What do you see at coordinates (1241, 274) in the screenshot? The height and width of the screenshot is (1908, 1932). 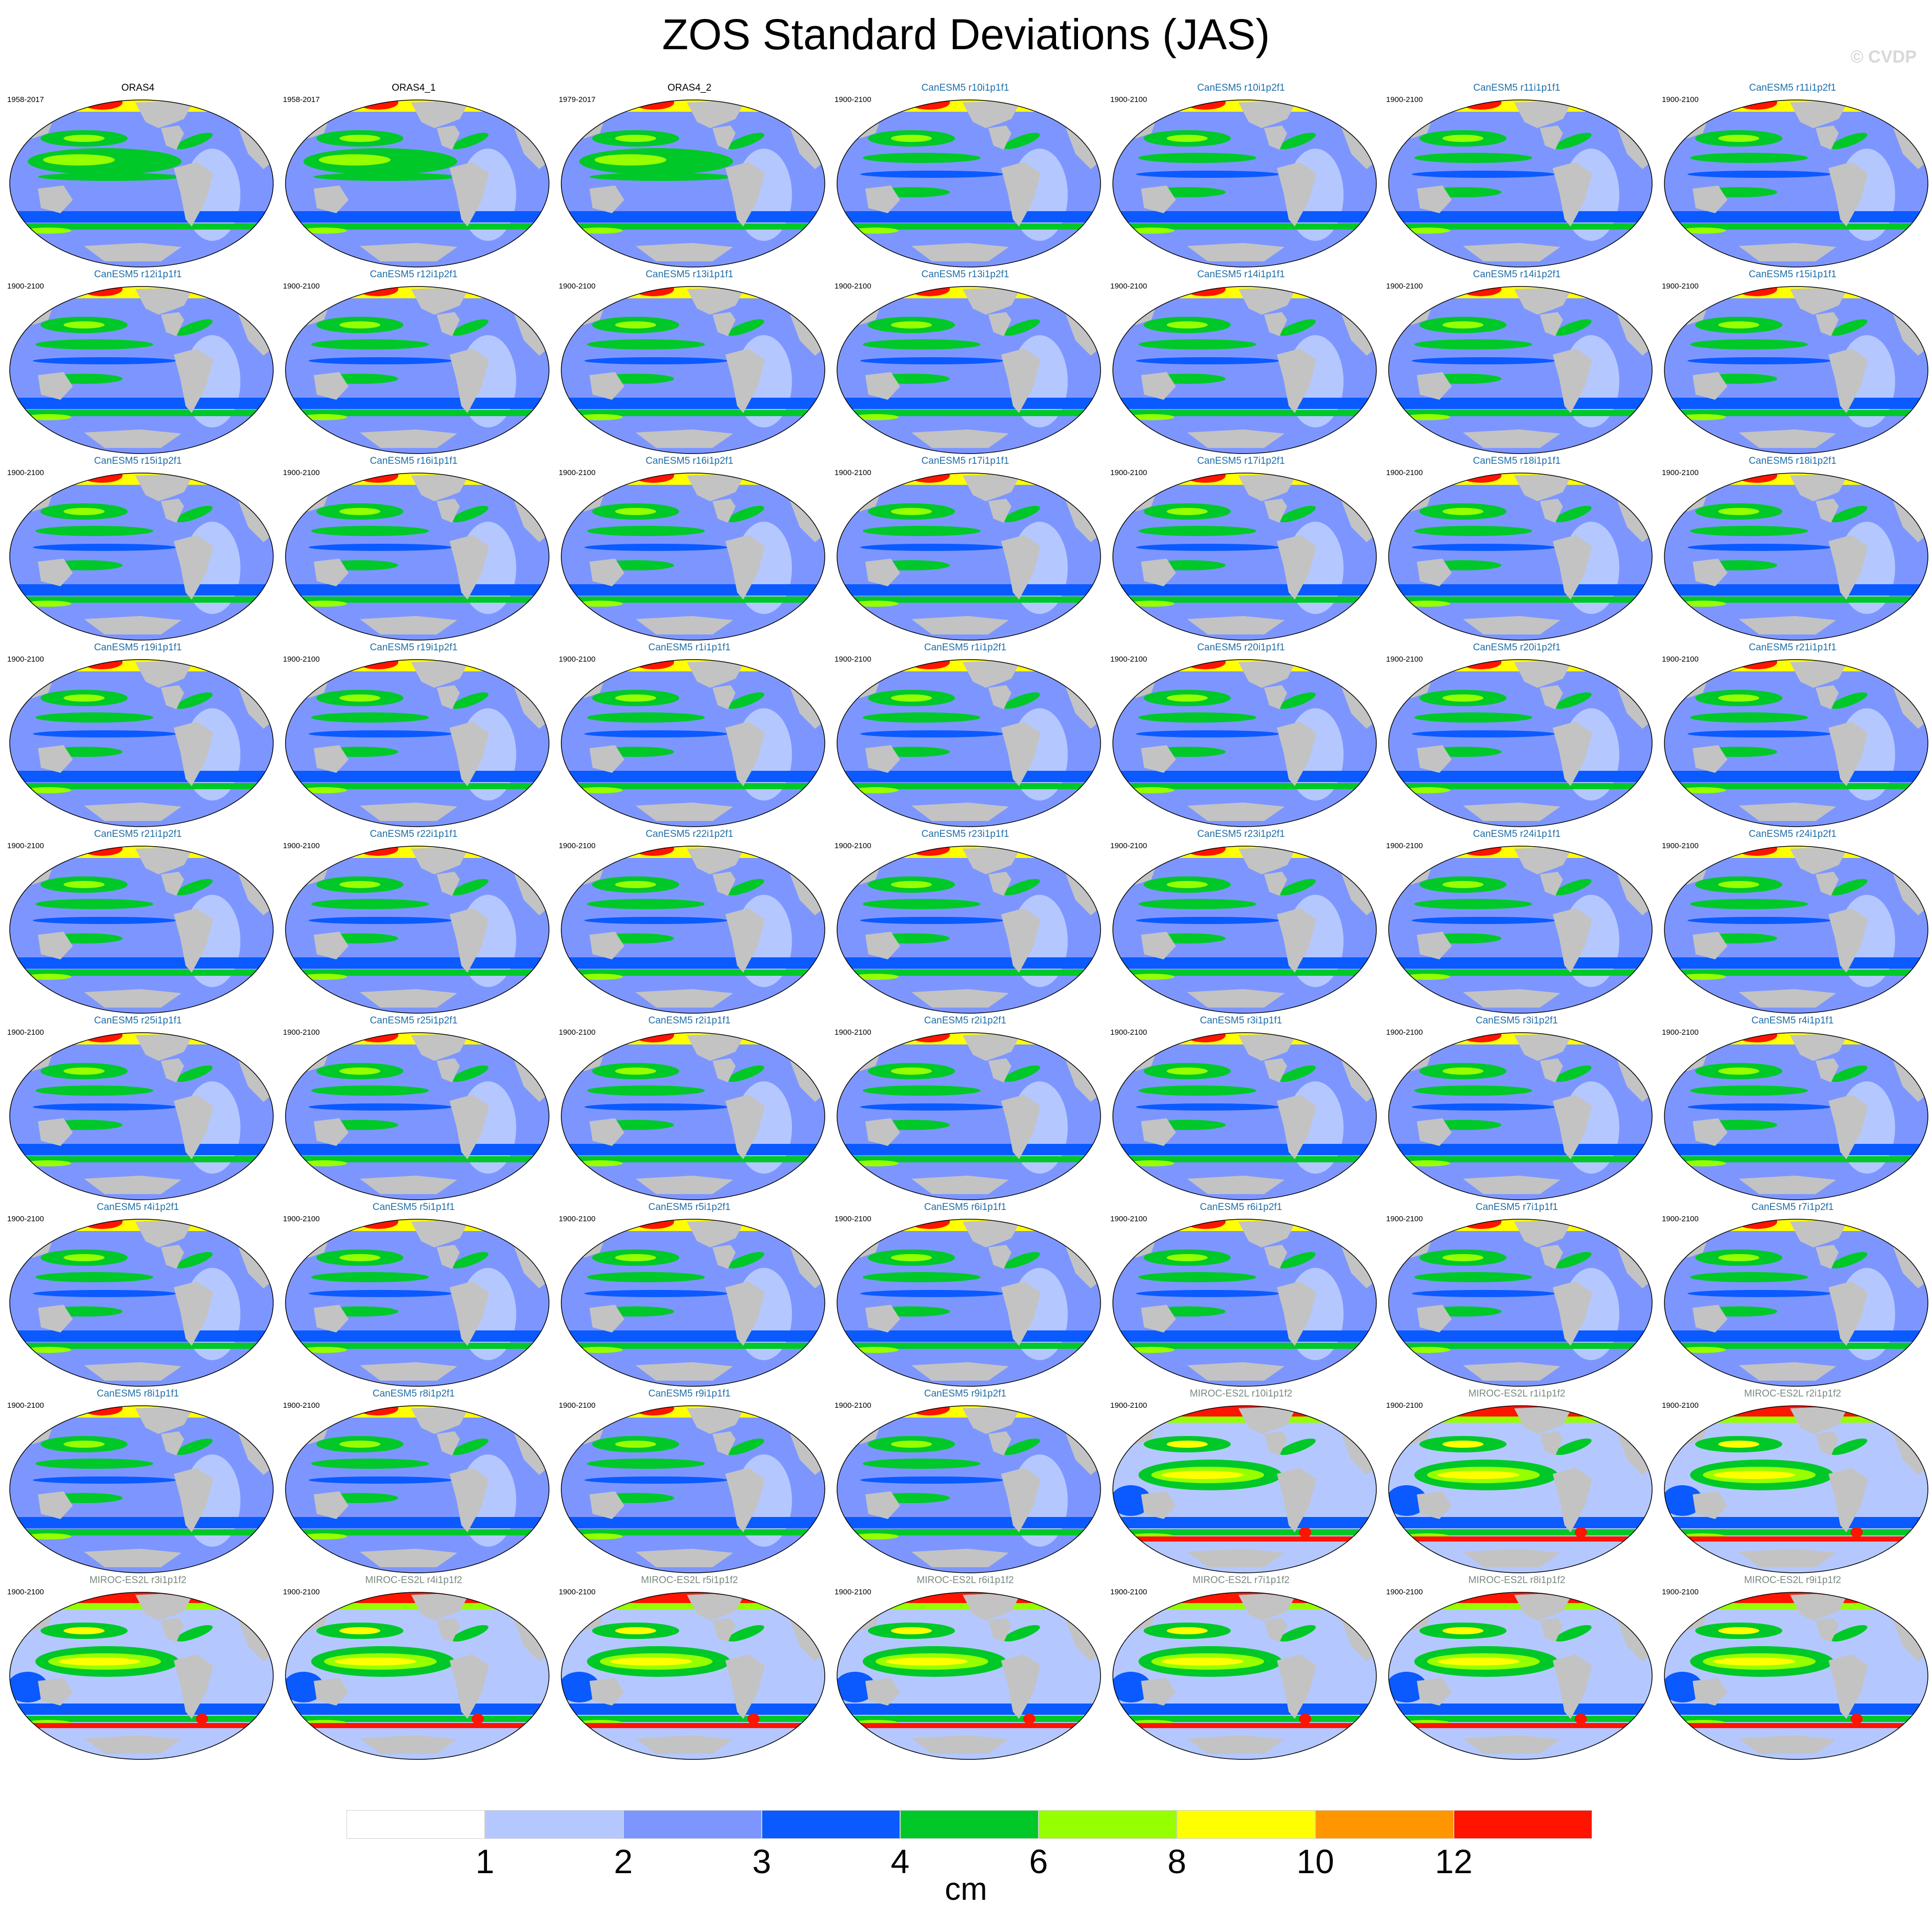 I see `panel-title: CanESM5 r14i1p1f1` at bounding box center [1241, 274].